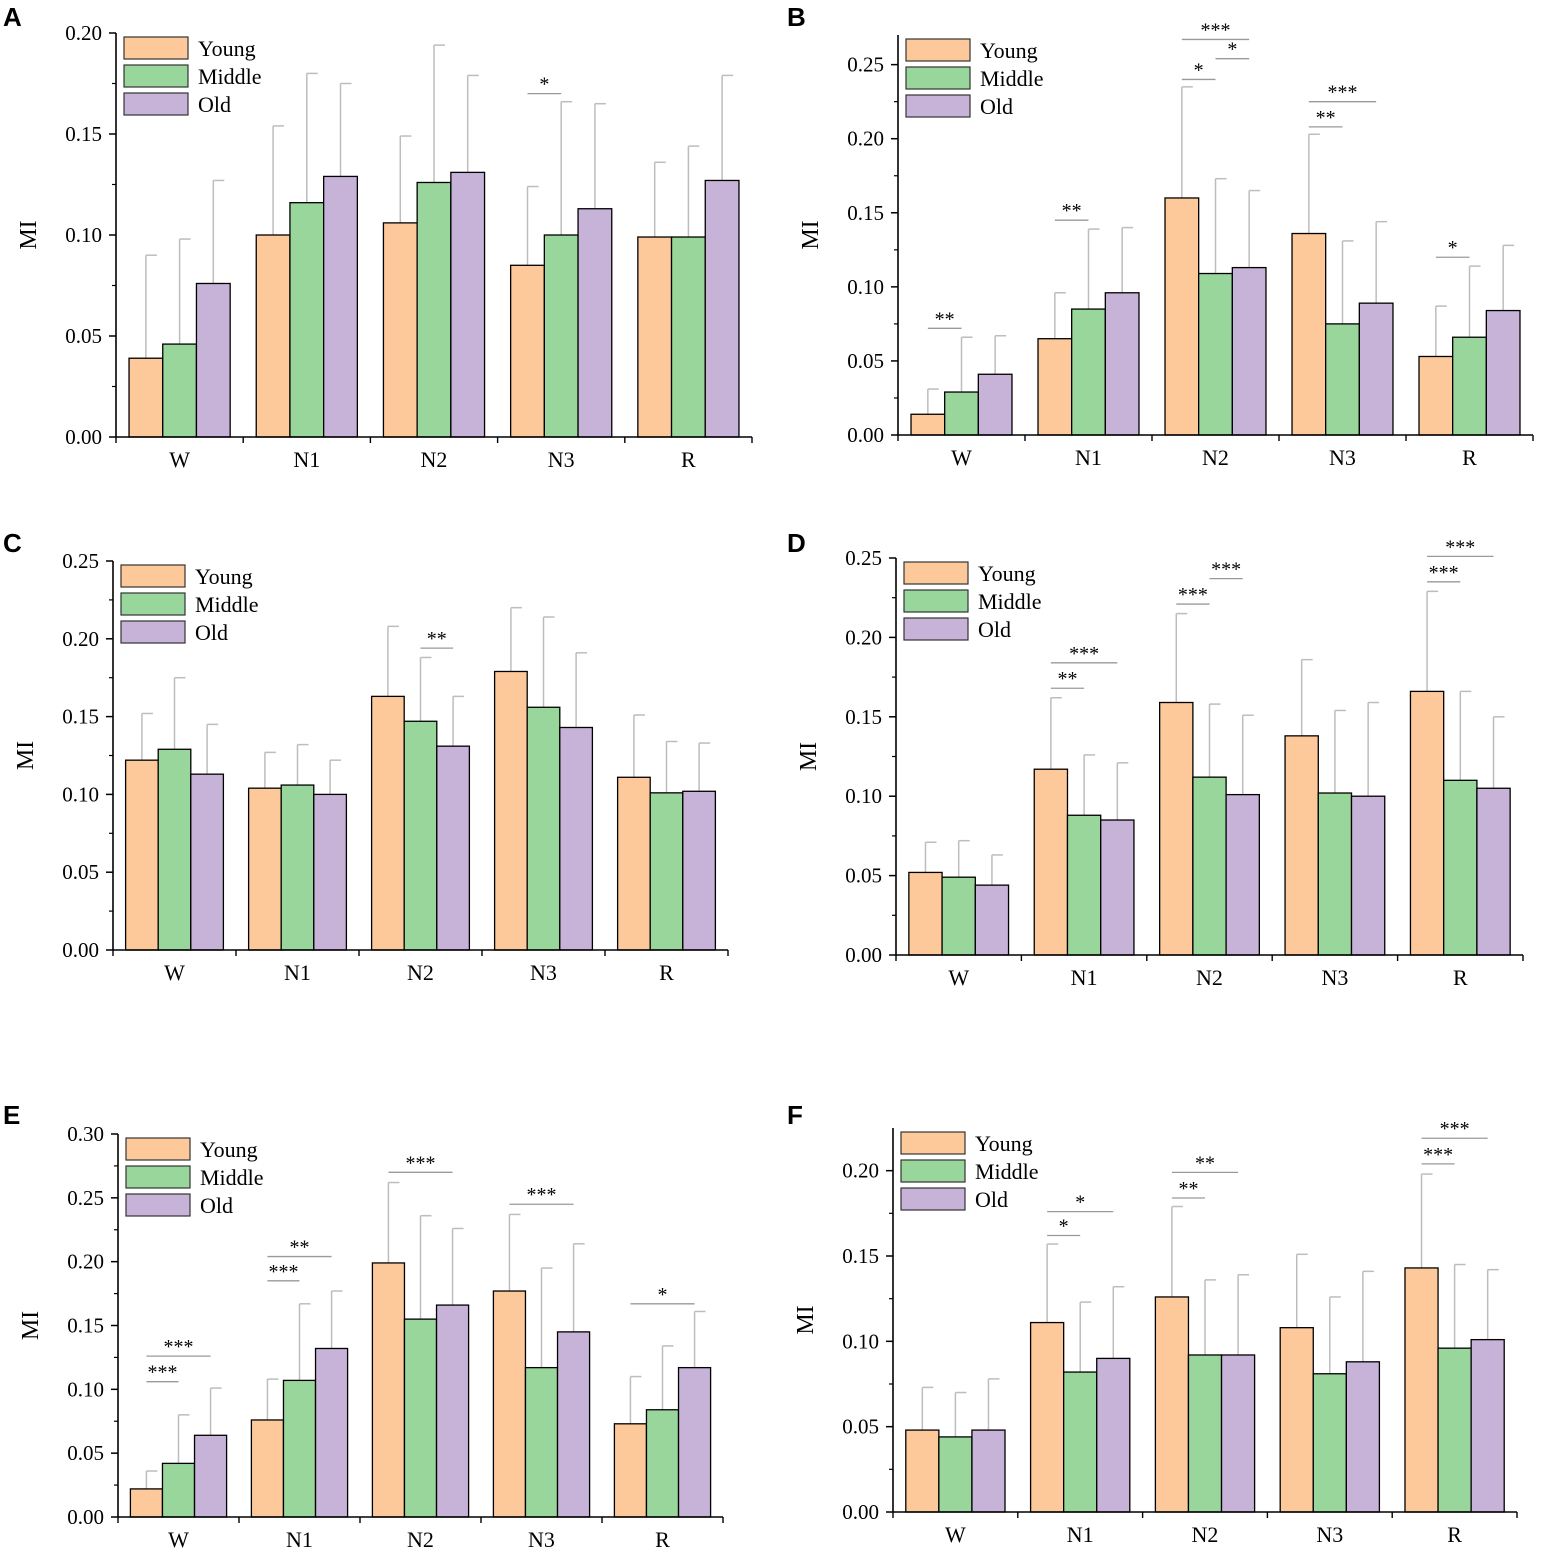 The image size is (1543, 1560). I want to click on legend-swatch-old, so click(158, 1205).